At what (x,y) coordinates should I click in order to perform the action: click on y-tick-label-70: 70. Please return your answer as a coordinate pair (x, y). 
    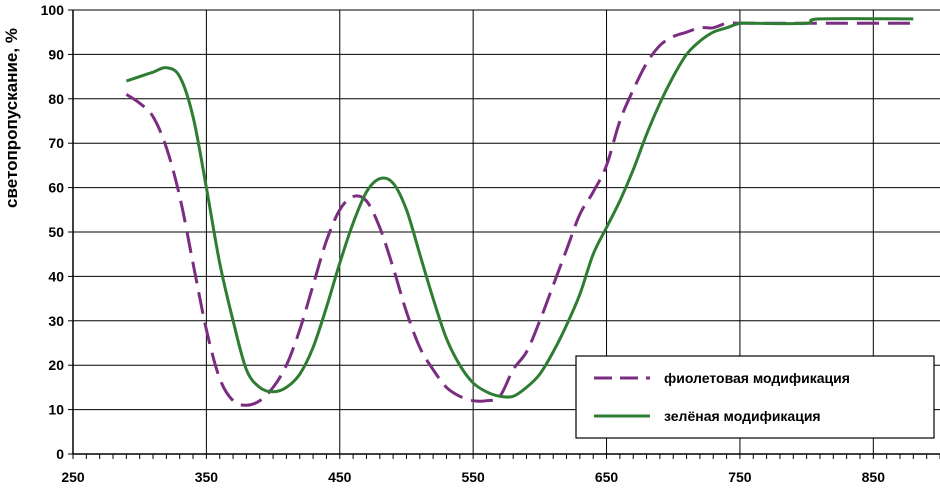
    Looking at the image, I should click on (56, 143).